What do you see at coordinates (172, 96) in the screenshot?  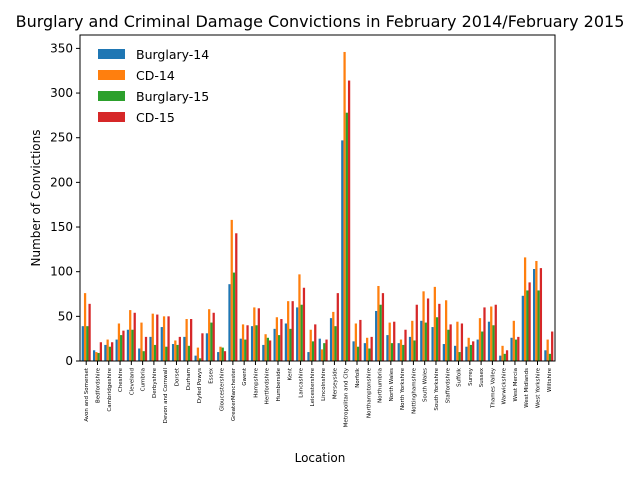 I see `legend-label-burglary-15: Burglary-15` at bounding box center [172, 96].